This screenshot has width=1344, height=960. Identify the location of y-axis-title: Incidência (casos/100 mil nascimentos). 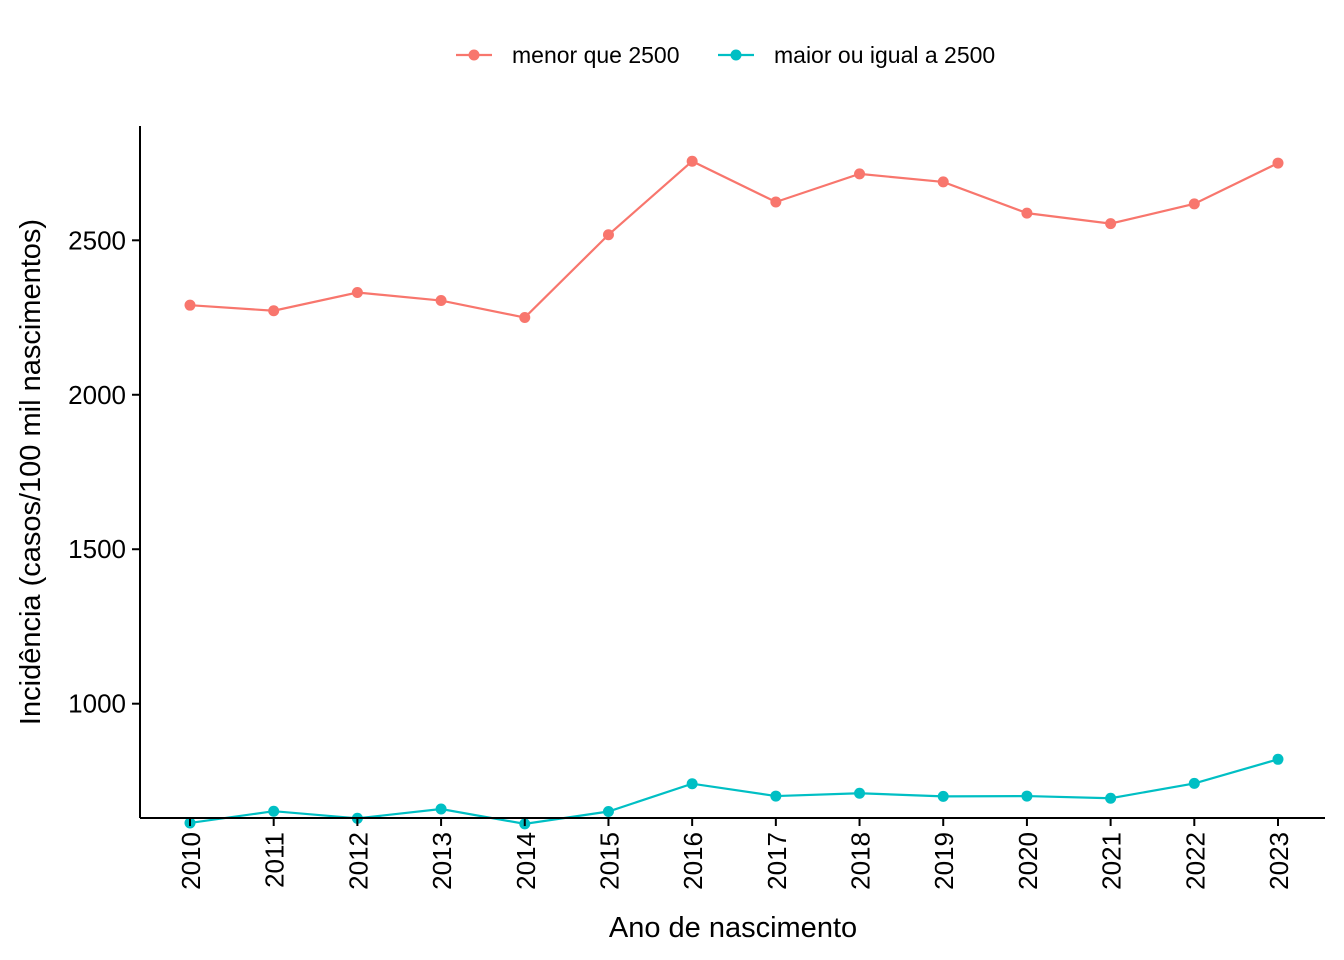
(31, 472).